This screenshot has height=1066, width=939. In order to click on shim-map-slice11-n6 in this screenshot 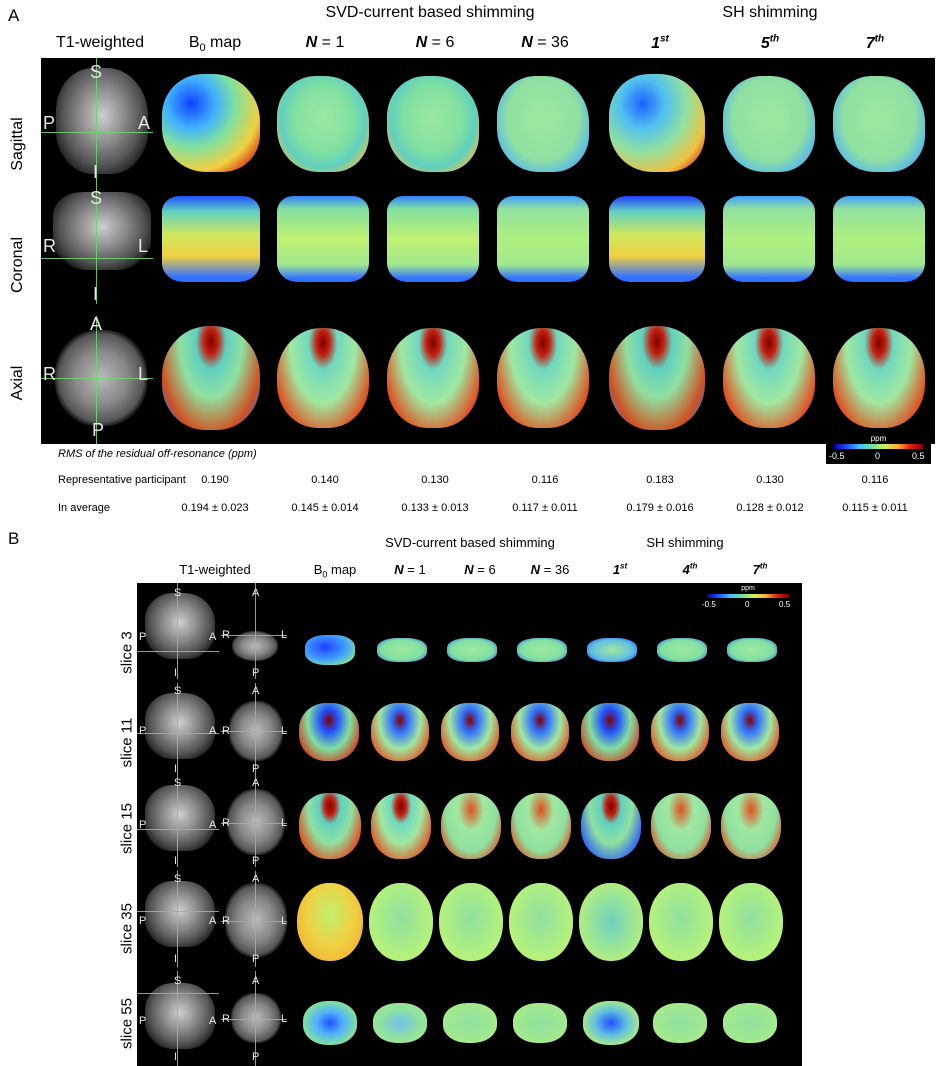, I will do `click(470, 732)`.